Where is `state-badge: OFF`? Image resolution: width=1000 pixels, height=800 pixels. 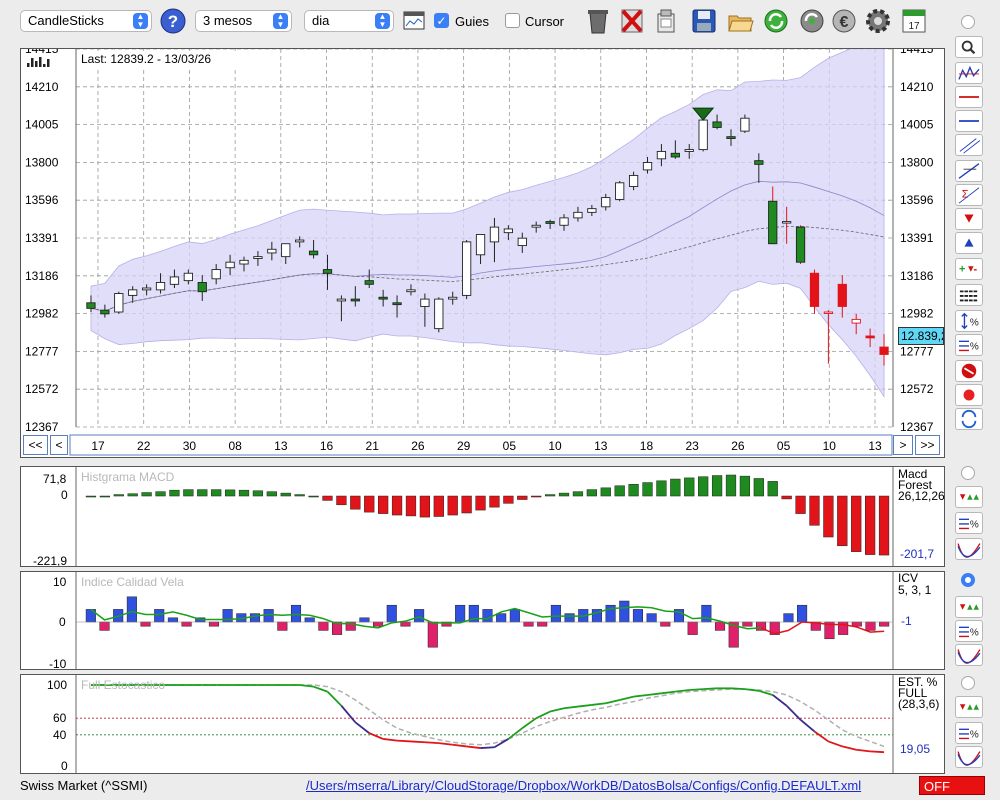
state-badge: OFF is located at coordinates (952, 785).